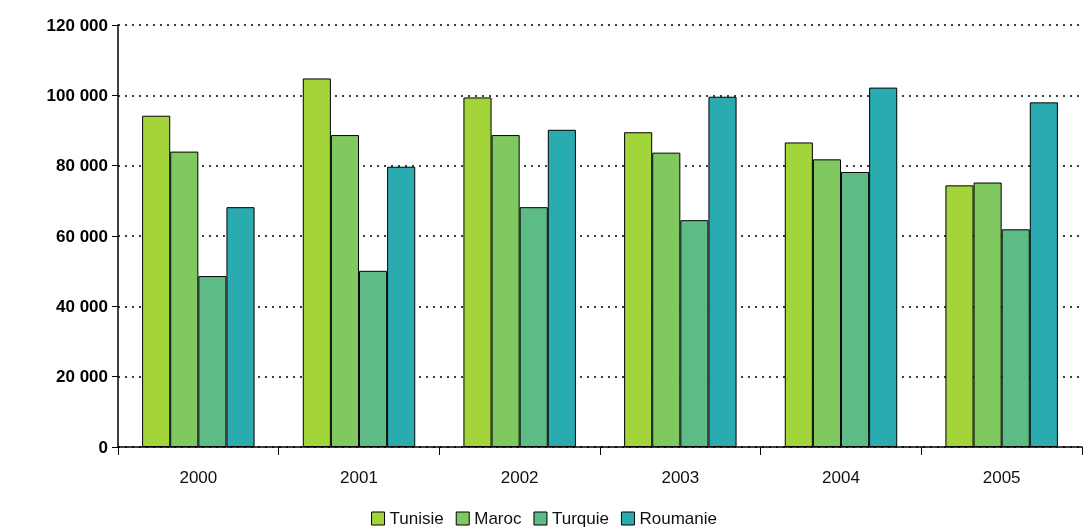  Describe the element at coordinates (82, 166) in the screenshot. I see `y-tick-label: 80 000` at that location.